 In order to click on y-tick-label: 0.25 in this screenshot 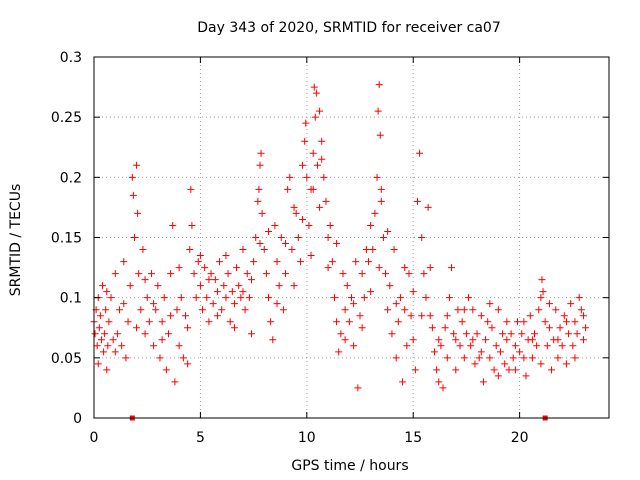, I will do `click(66, 118)`.